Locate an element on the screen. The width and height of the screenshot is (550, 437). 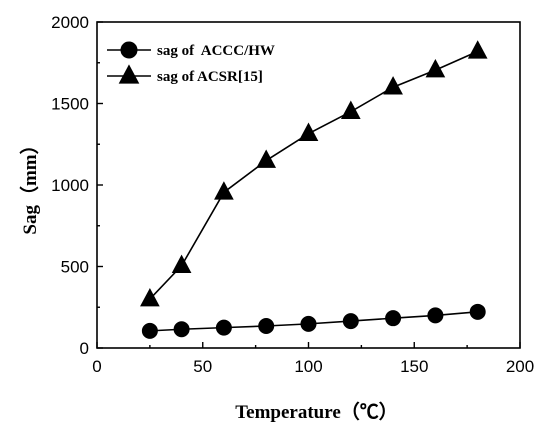
legend-entry: sag of ACCC/HW is located at coordinates (191, 50).